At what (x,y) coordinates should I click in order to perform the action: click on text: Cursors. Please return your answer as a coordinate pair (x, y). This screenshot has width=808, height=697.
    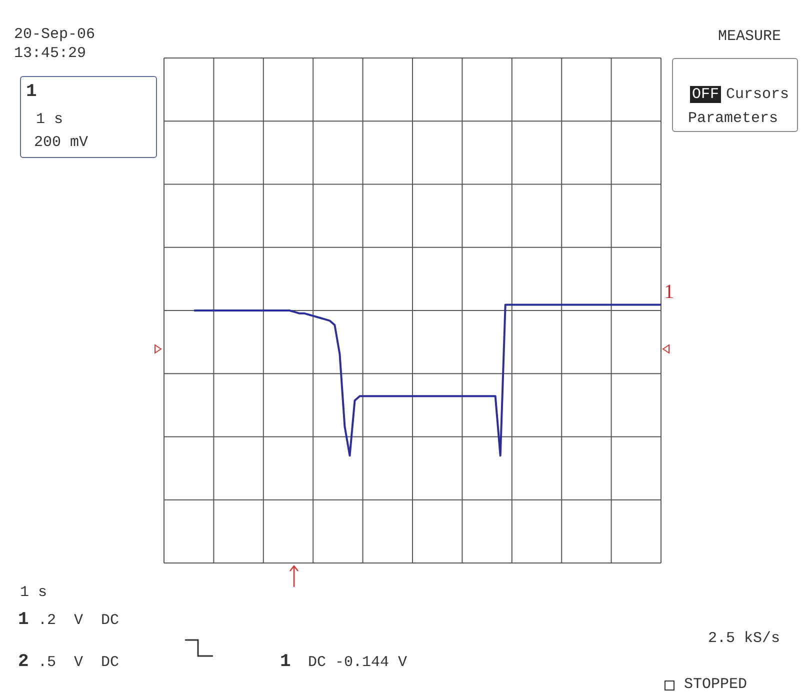
    Looking at the image, I should click on (758, 94).